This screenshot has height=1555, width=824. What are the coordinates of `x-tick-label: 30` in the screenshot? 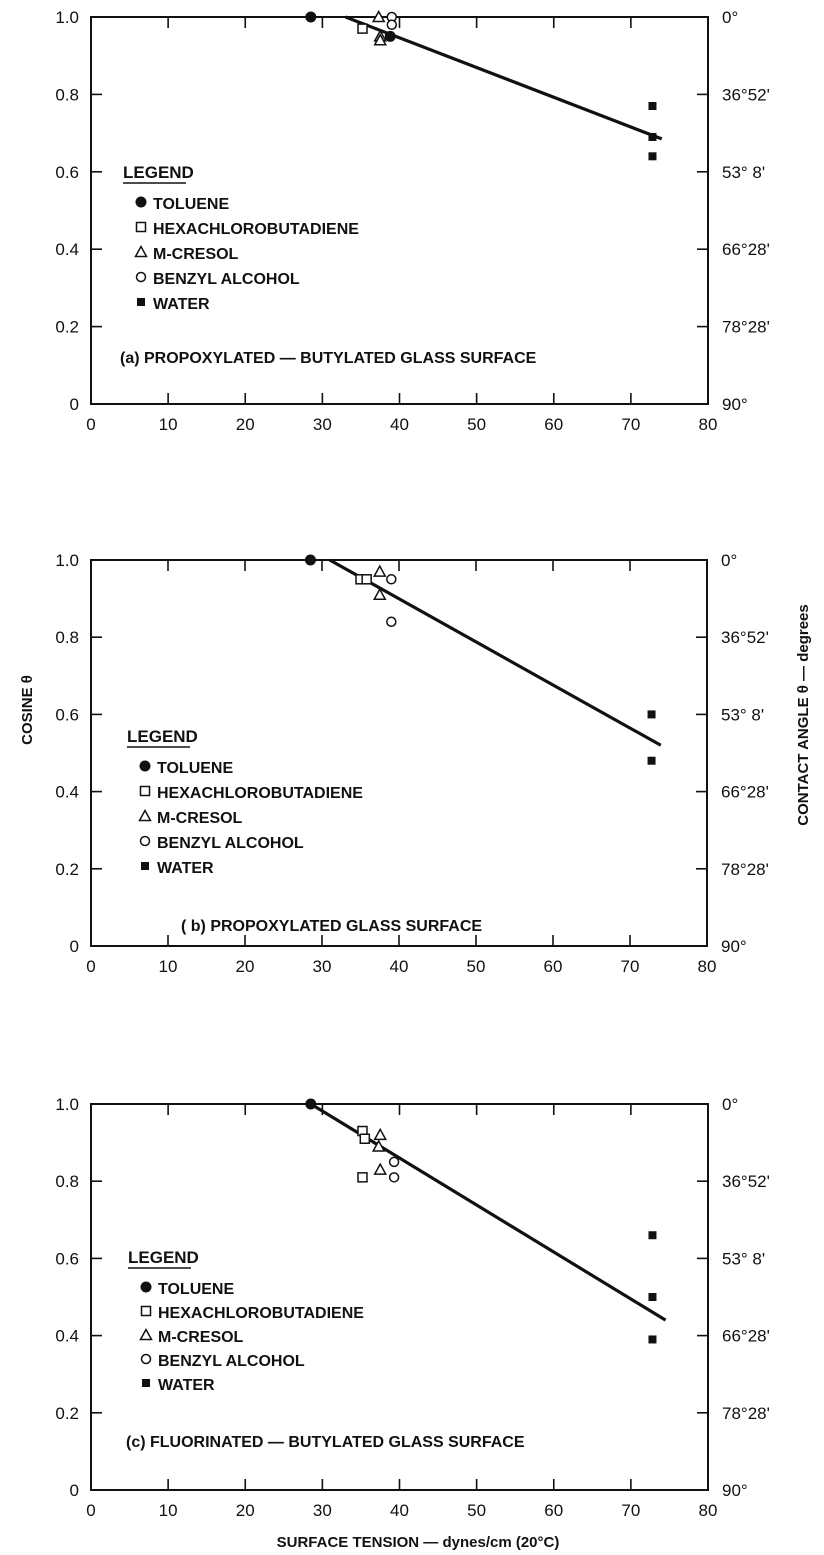 It's located at (322, 424).